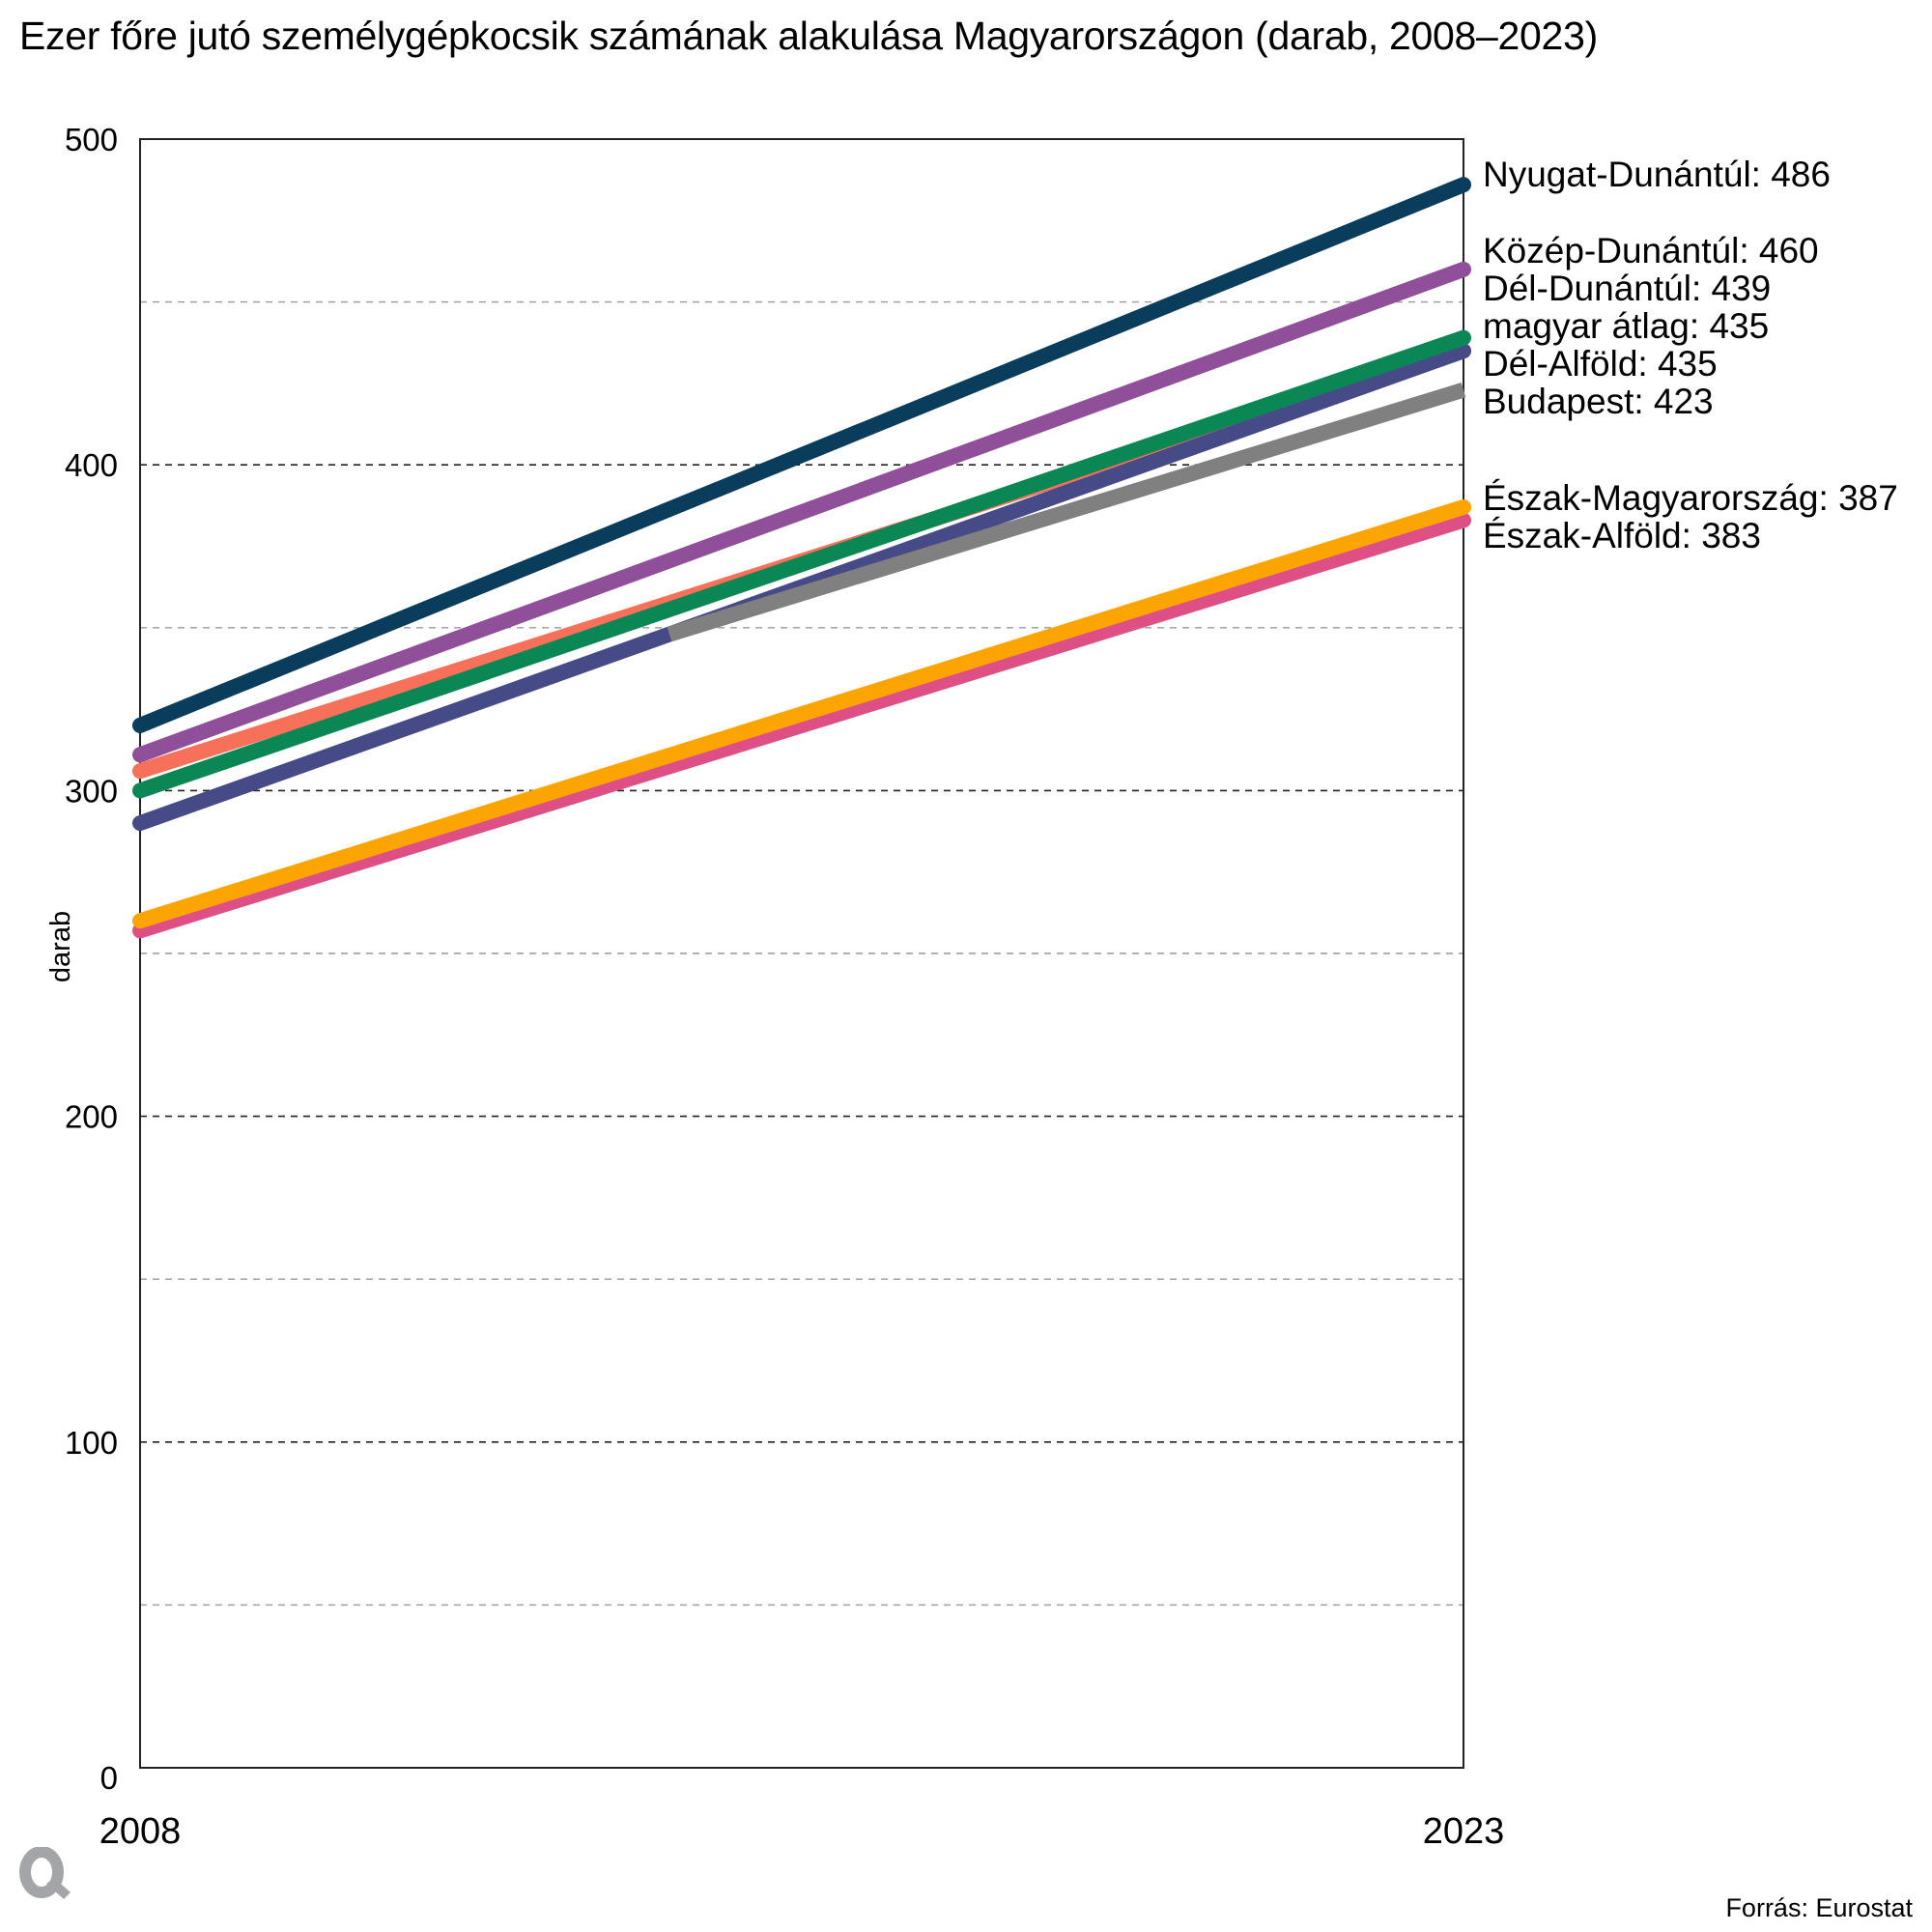 This screenshot has width=1932, height=1932. Describe the element at coordinates (91, 465) in the screenshot. I see `y-tick-label: 400` at that location.